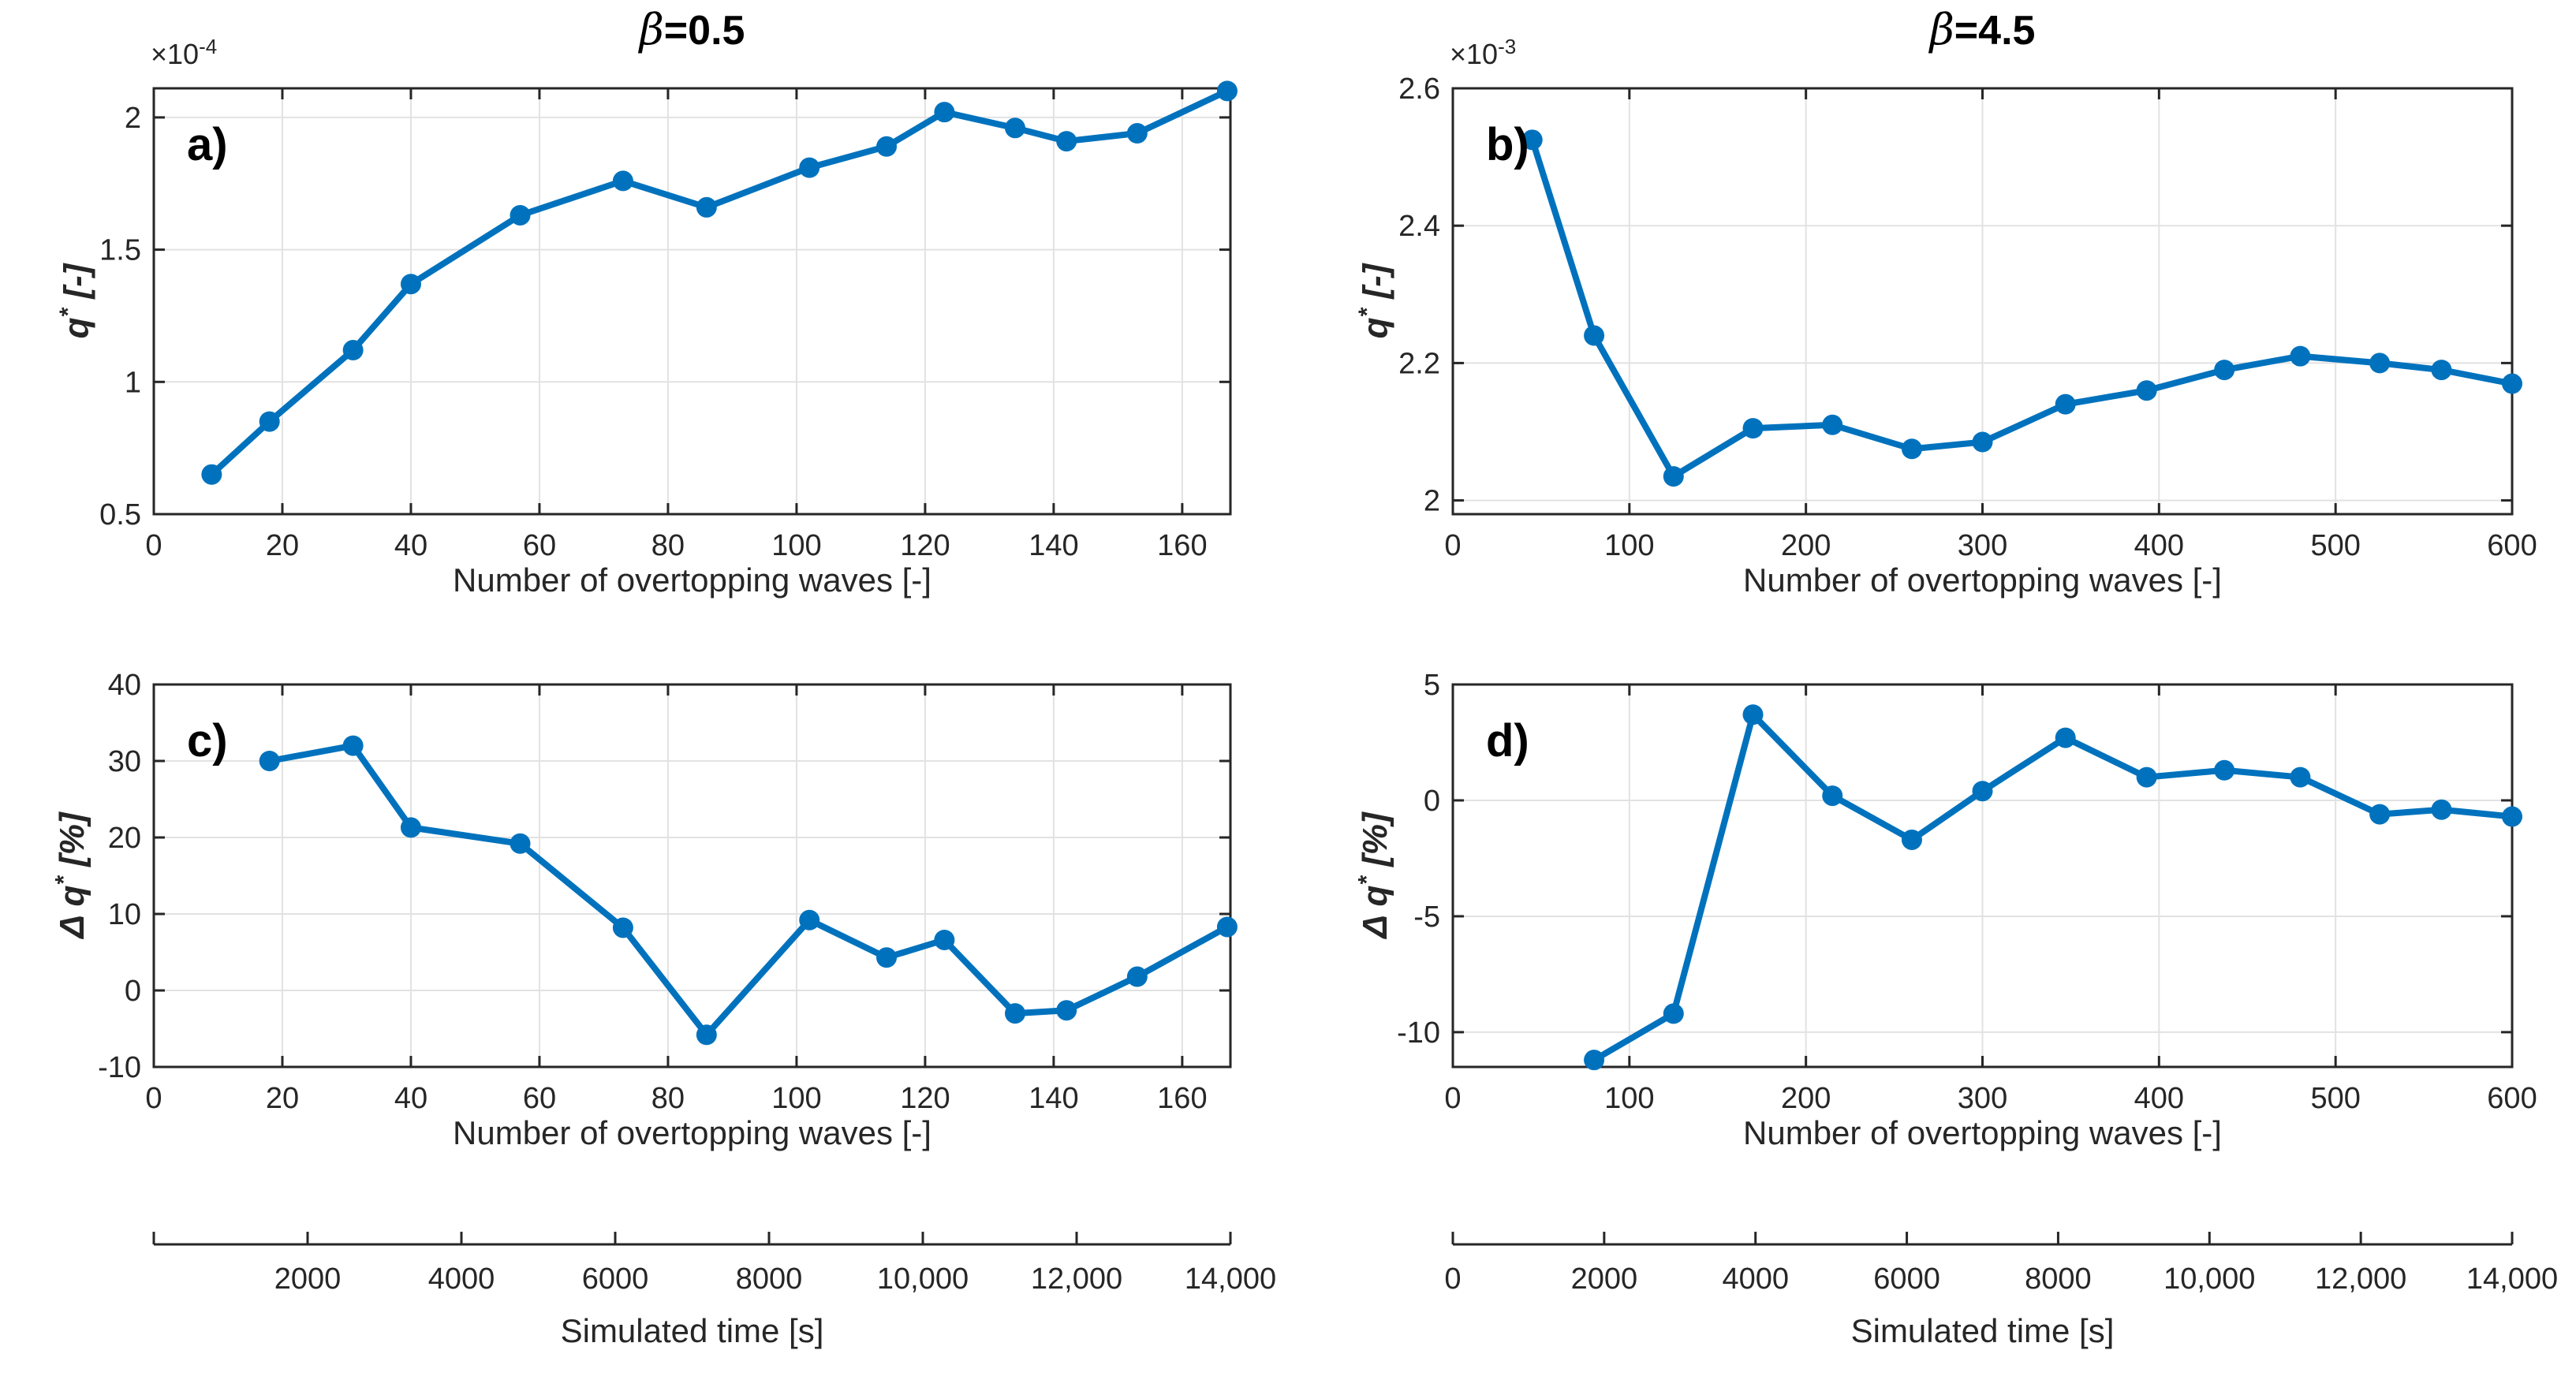 The height and width of the screenshot is (1380, 2576). What do you see at coordinates (207, 741) in the screenshot?
I see `panel-c-letter: c)` at bounding box center [207, 741].